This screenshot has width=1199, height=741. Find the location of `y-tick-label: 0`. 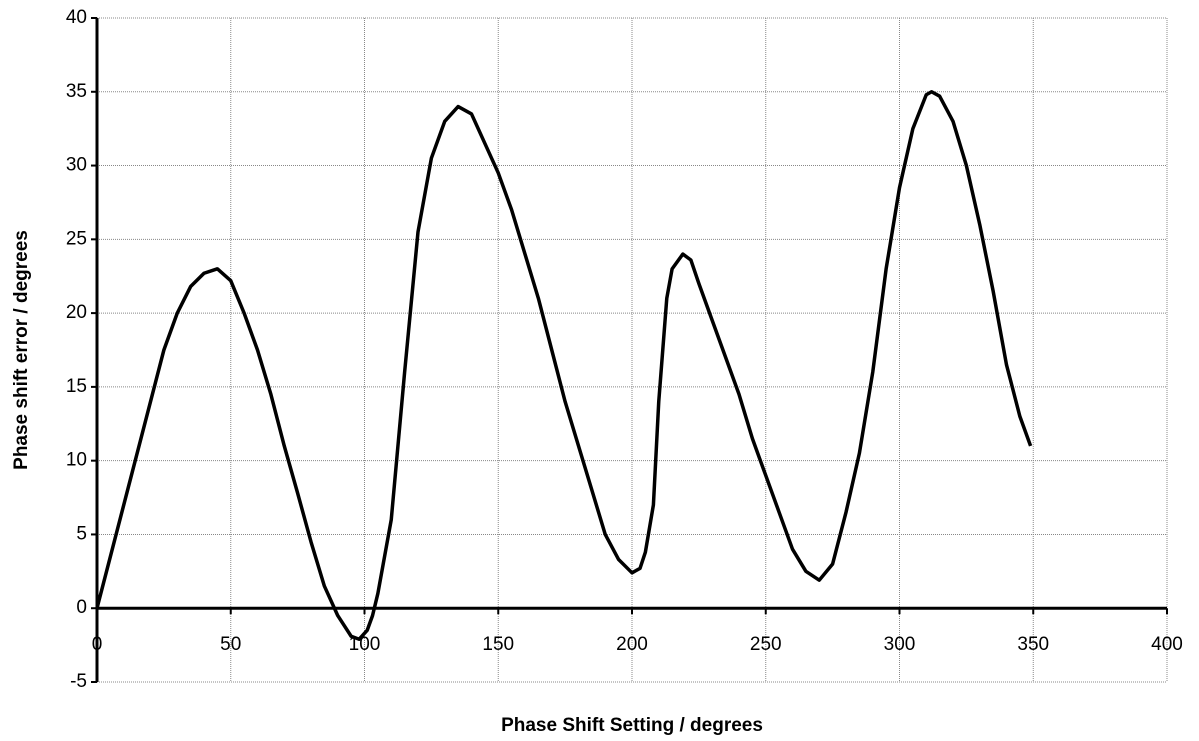

y-tick-label: 0 is located at coordinates (81, 607).